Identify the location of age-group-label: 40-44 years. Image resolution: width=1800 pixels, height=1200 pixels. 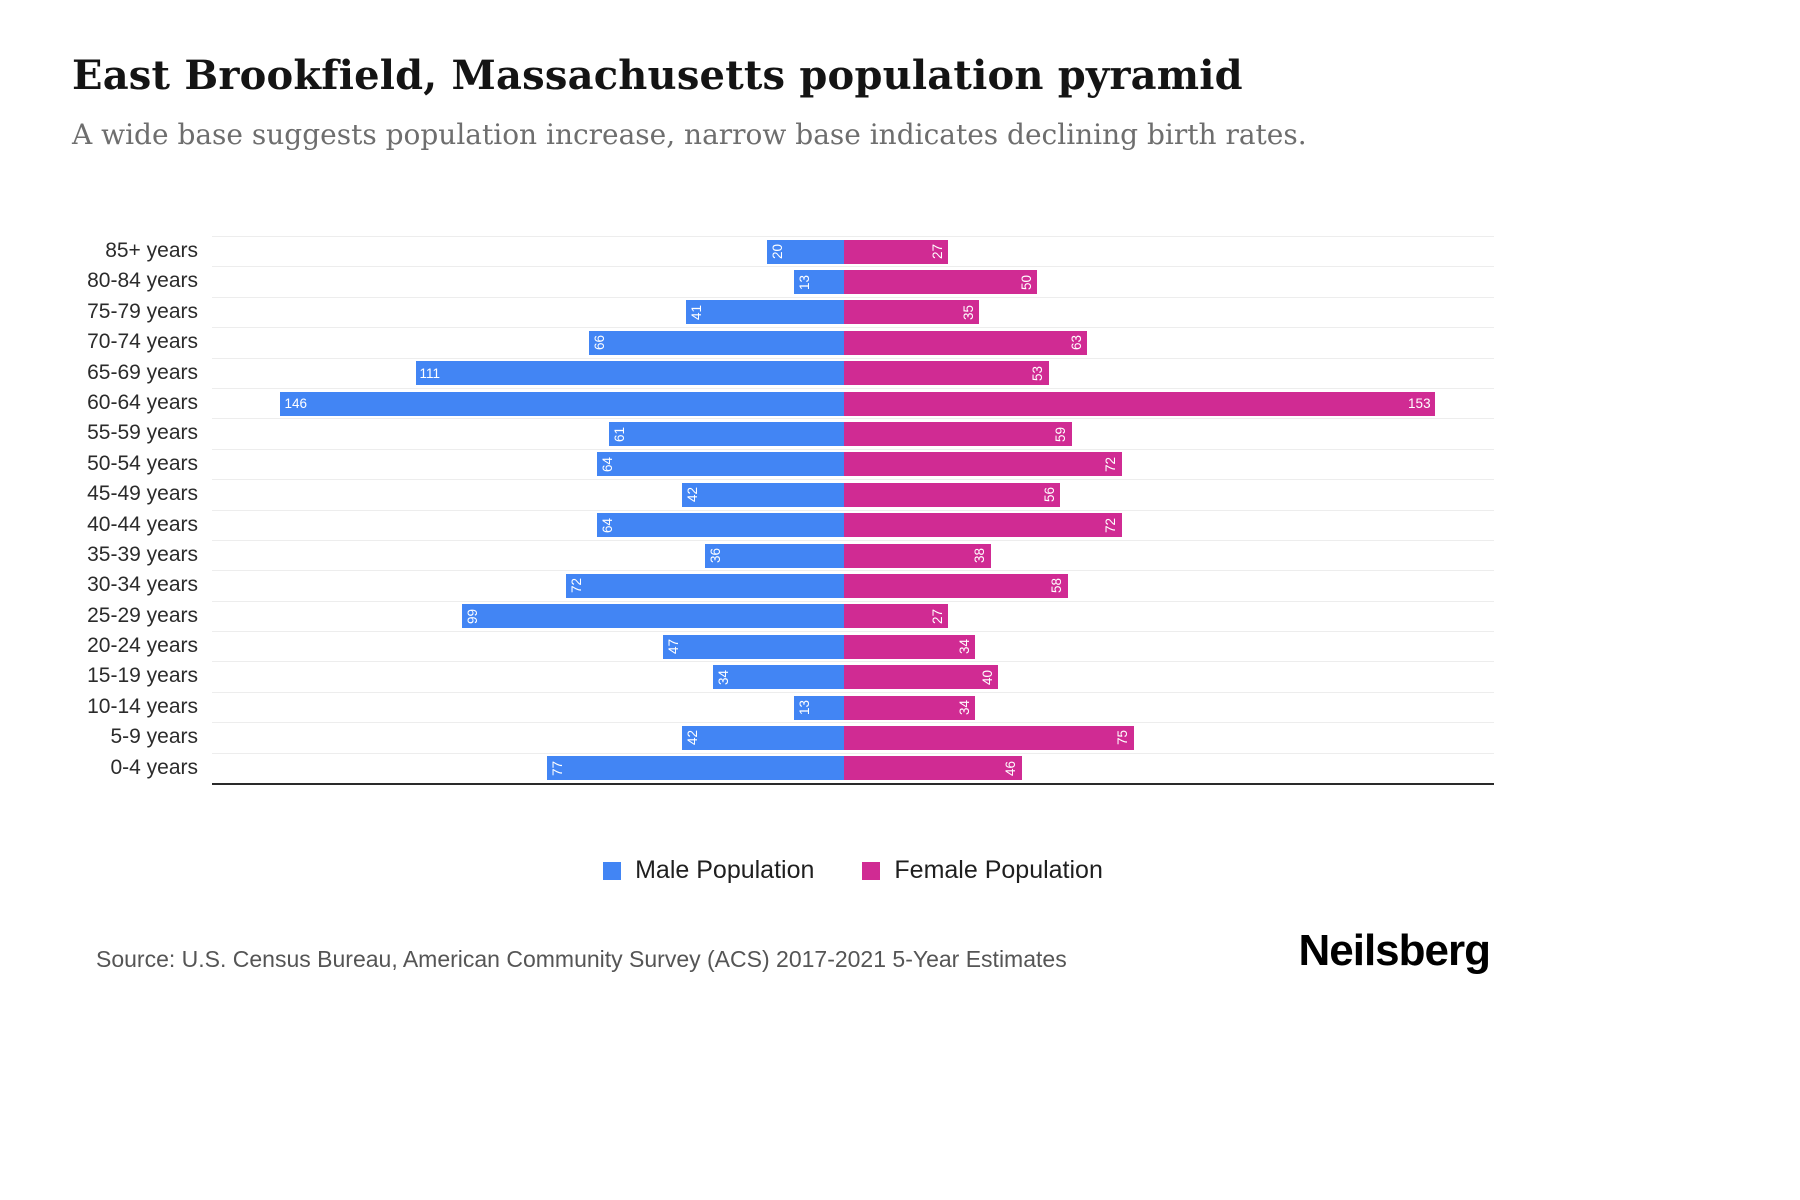
(142, 524).